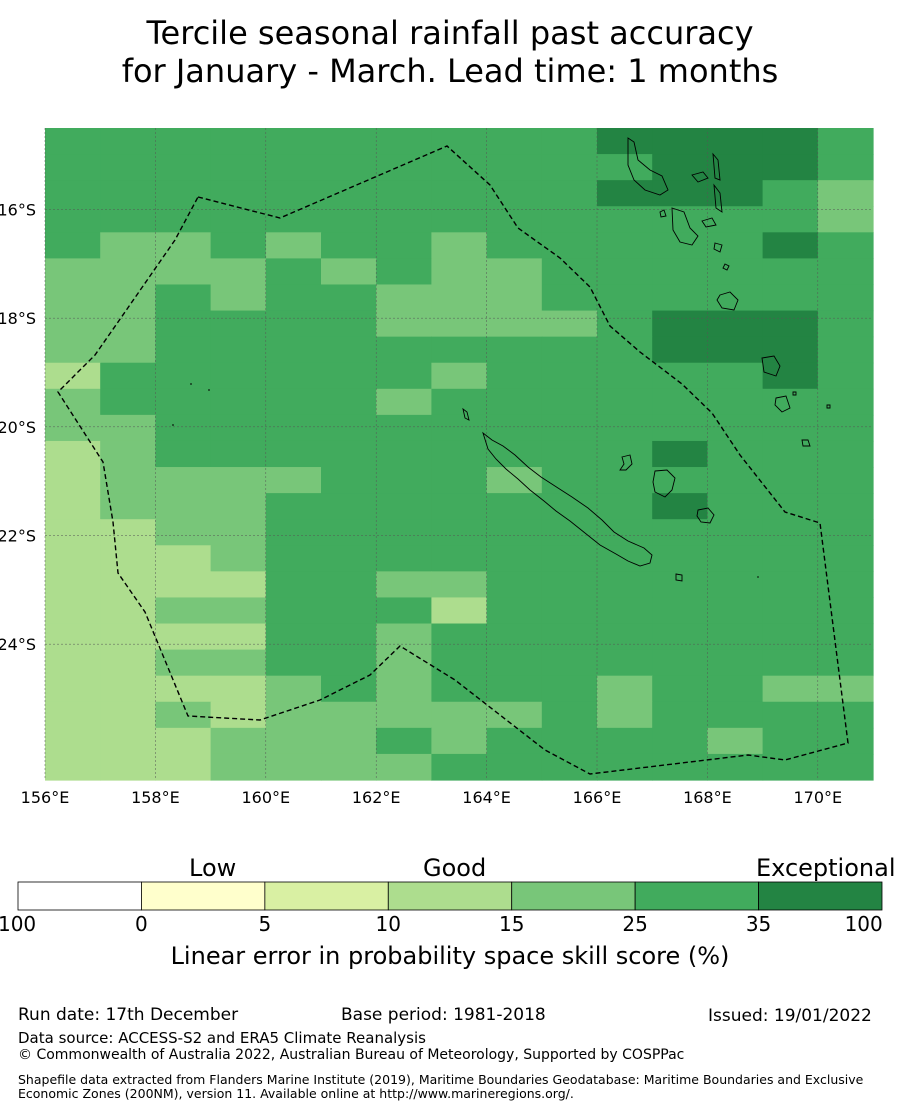 The height and width of the screenshot is (1110, 900). What do you see at coordinates (18, 210) in the screenshot?
I see `lat-tick-label: 16°S` at bounding box center [18, 210].